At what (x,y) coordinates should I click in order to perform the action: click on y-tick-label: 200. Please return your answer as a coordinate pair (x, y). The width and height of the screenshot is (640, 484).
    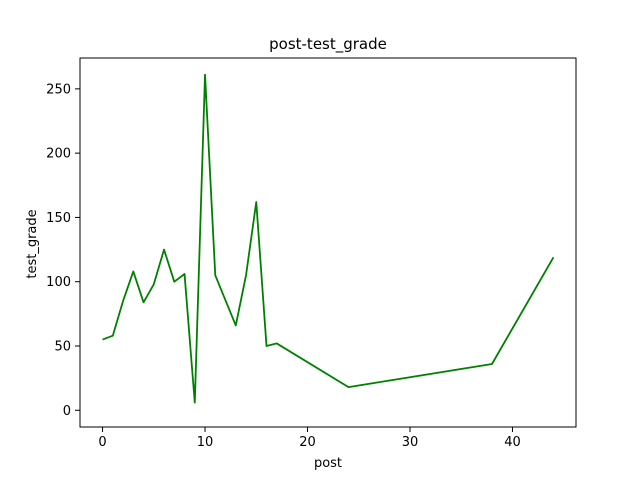
    Looking at the image, I should click on (58, 154).